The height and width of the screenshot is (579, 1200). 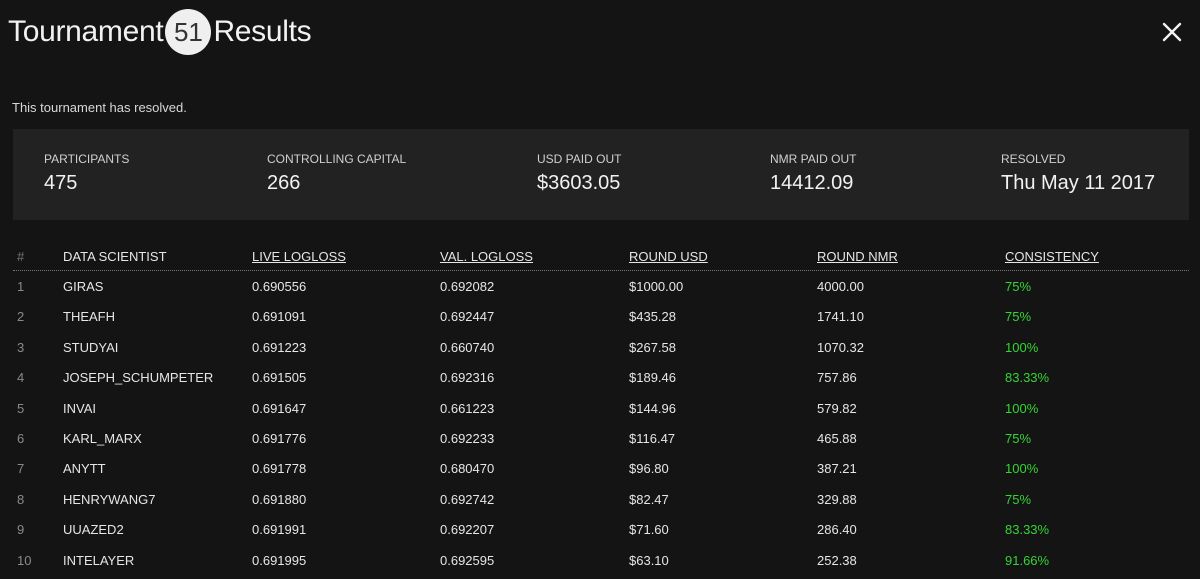 What do you see at coordinates (84, 469) in the screenshot?
I see `cell-data-scientist: ANYTT` at bounding box center [84, 469].